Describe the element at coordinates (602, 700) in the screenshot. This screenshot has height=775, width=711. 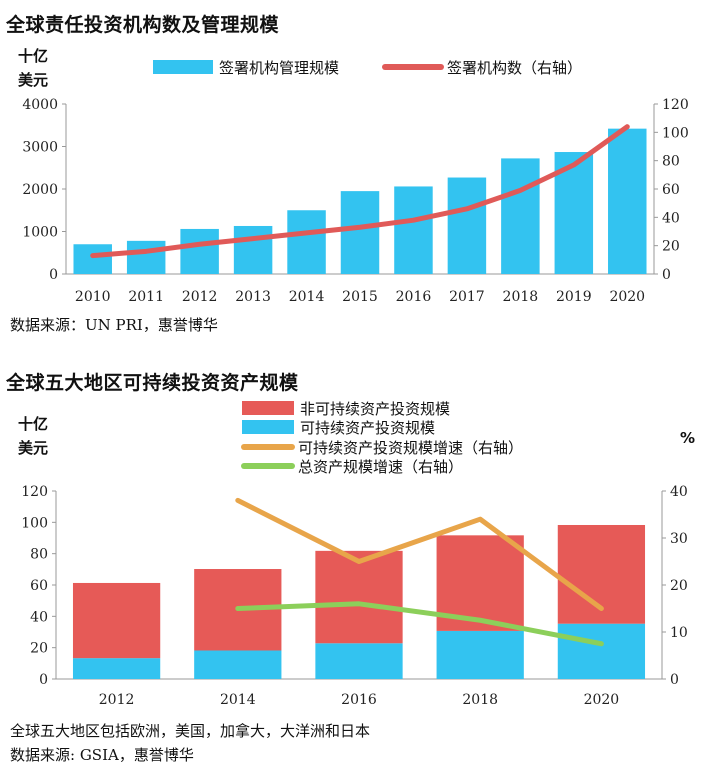
I see `chart2-xtick-label: 2020` at that location.